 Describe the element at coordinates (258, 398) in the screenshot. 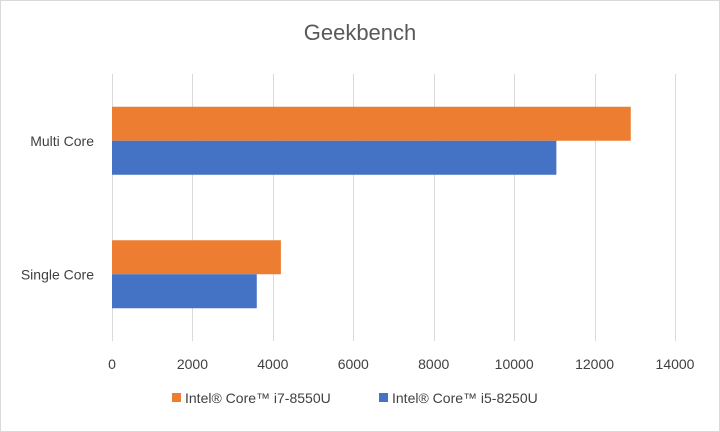

I see `legend-label: Intel® Core™ i7-8550U` at that location.